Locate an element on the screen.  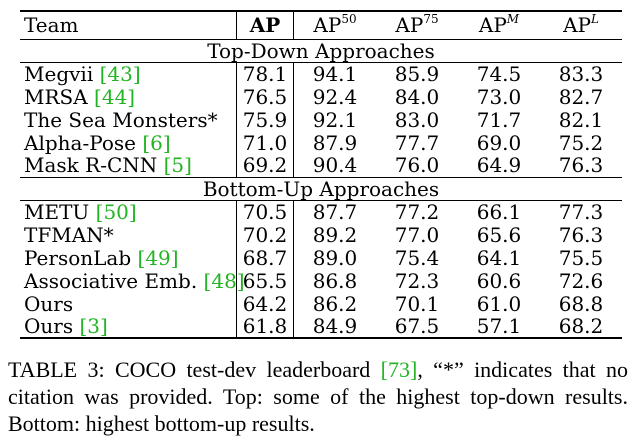
section-header-row: Bottom-Up Approaches is located at coordinates (321, 188).